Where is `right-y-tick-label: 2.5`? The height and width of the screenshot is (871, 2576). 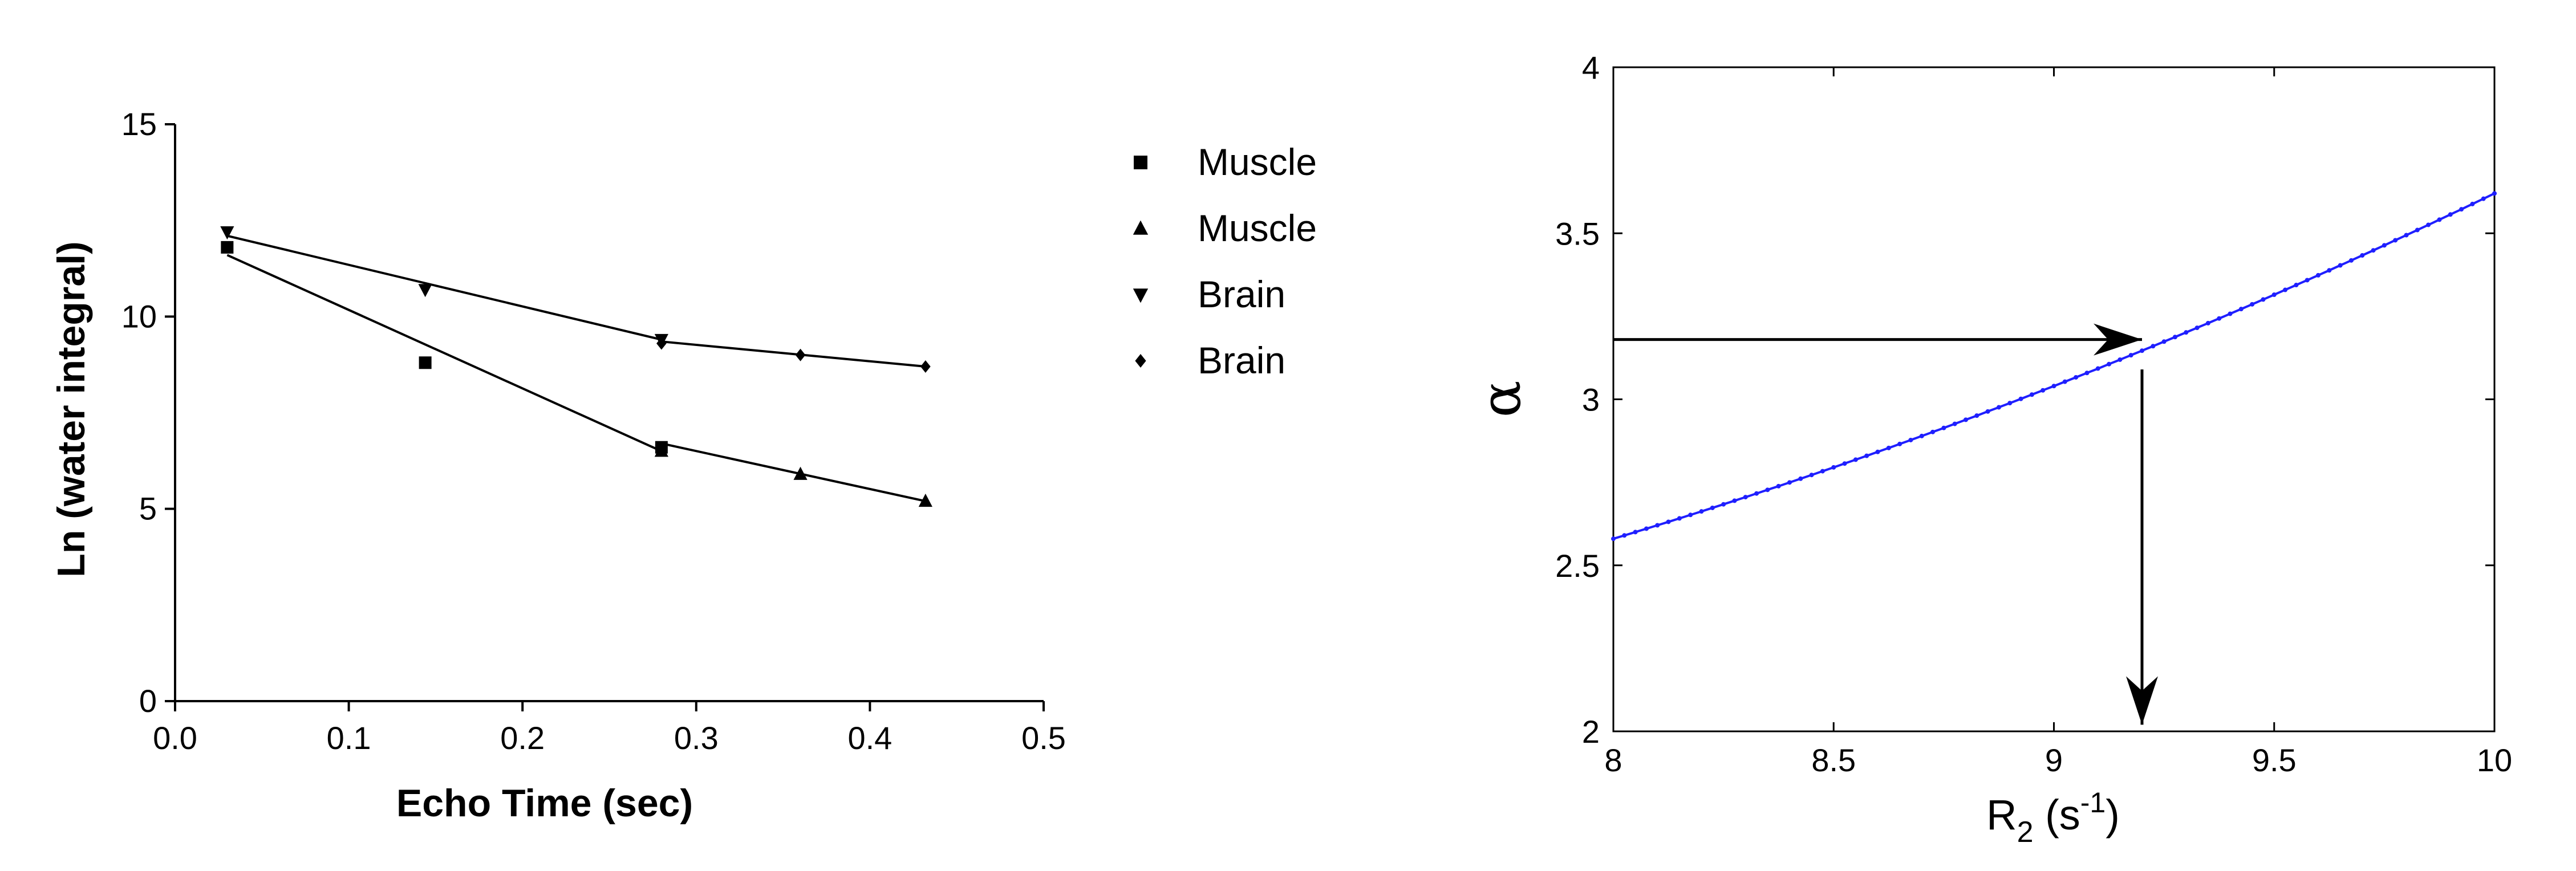
right-y-tick-label: 2.5 is located at coordinates (1577, 566).